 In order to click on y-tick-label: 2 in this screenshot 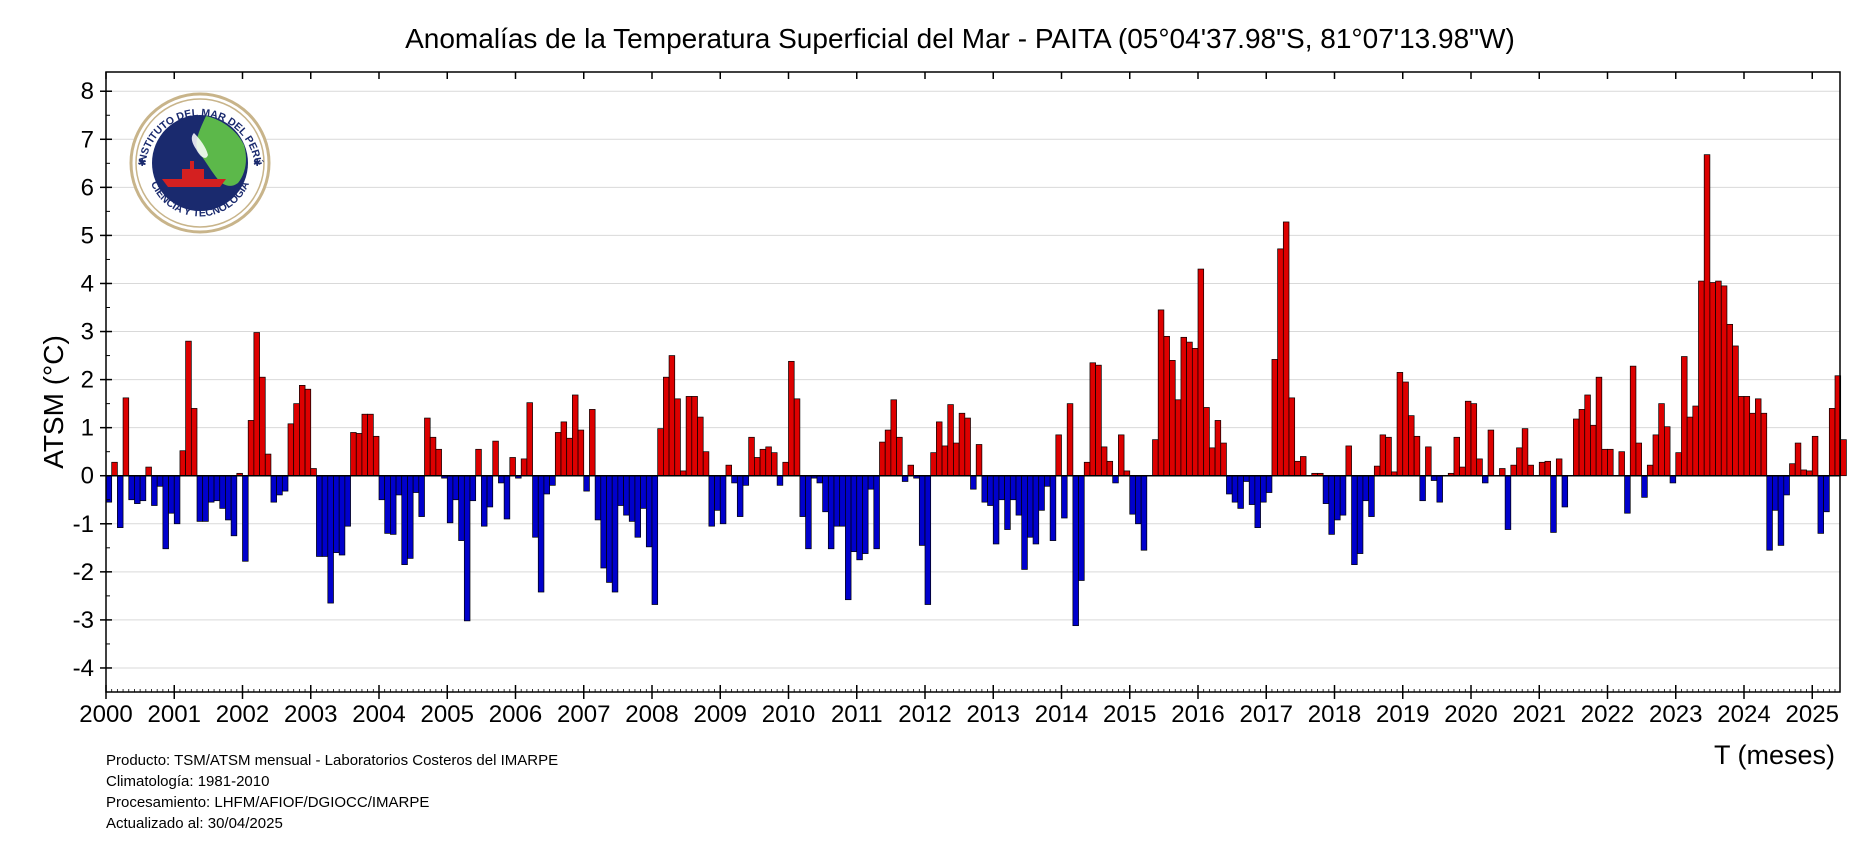, I will do `click(87, 380)`.